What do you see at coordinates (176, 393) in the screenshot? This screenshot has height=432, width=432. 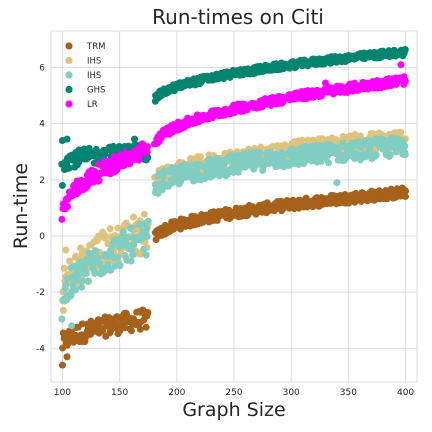 I see `x-tick-label: 200` at bounding box center [176, 393].